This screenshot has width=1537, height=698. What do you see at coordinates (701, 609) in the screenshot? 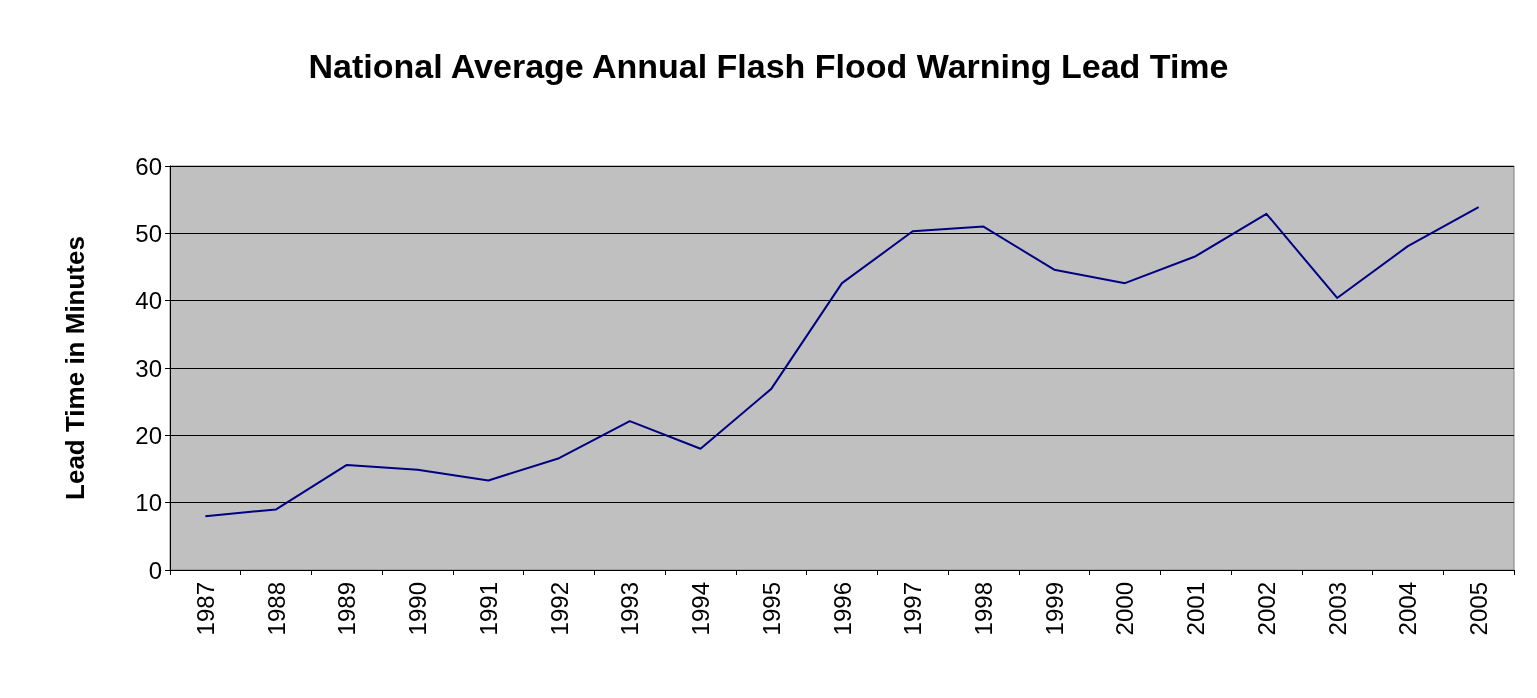
I see `x-tick-label: 1994` at bounding box center [701, 609].